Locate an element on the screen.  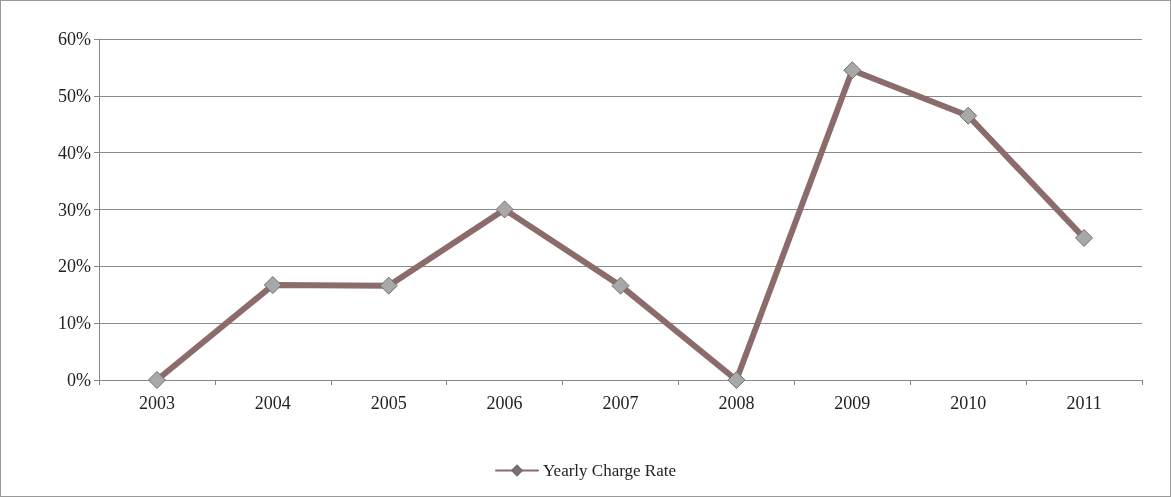
x-tick-label: 2007 is located at coordinates (620, 403).